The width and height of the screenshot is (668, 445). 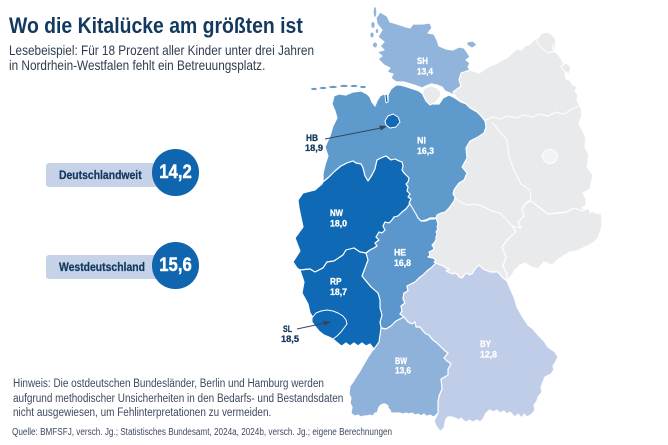 What do you see at coordinates (290, 339) in the screenshot?
I see `svg-text: 18,5` at bounding box center [290, 339].